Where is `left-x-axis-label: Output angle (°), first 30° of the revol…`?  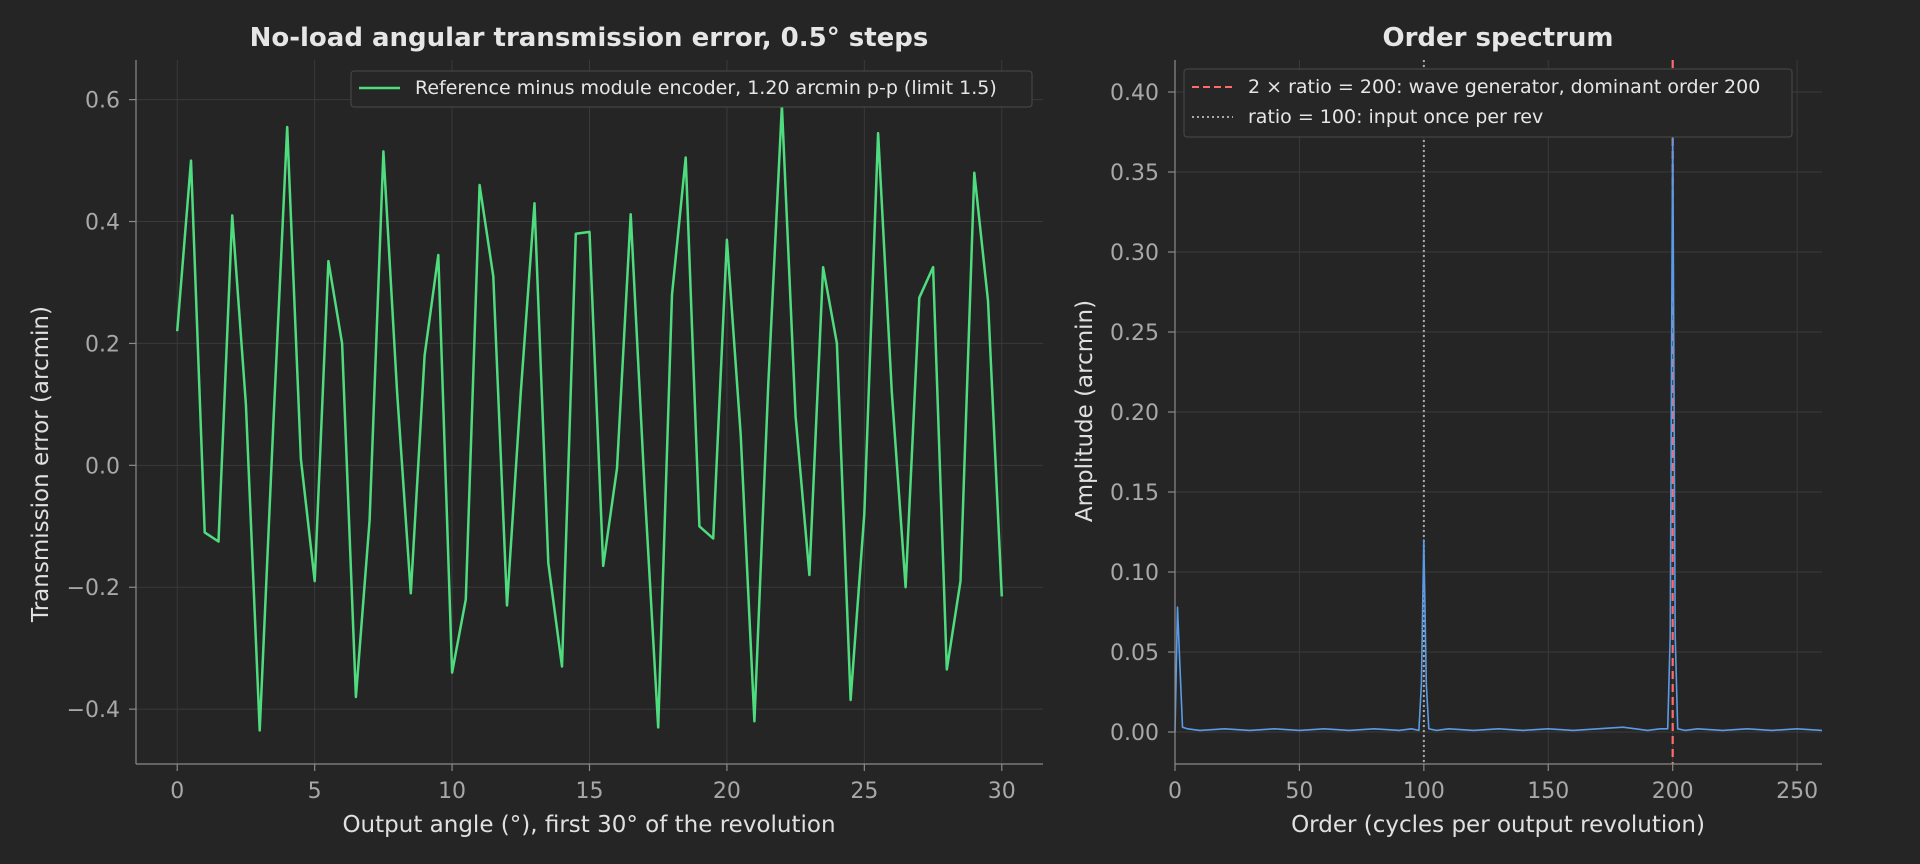 left-x-axis-label: Output angle (°), first 30° of the revol… is located at coordinates (588, 825).